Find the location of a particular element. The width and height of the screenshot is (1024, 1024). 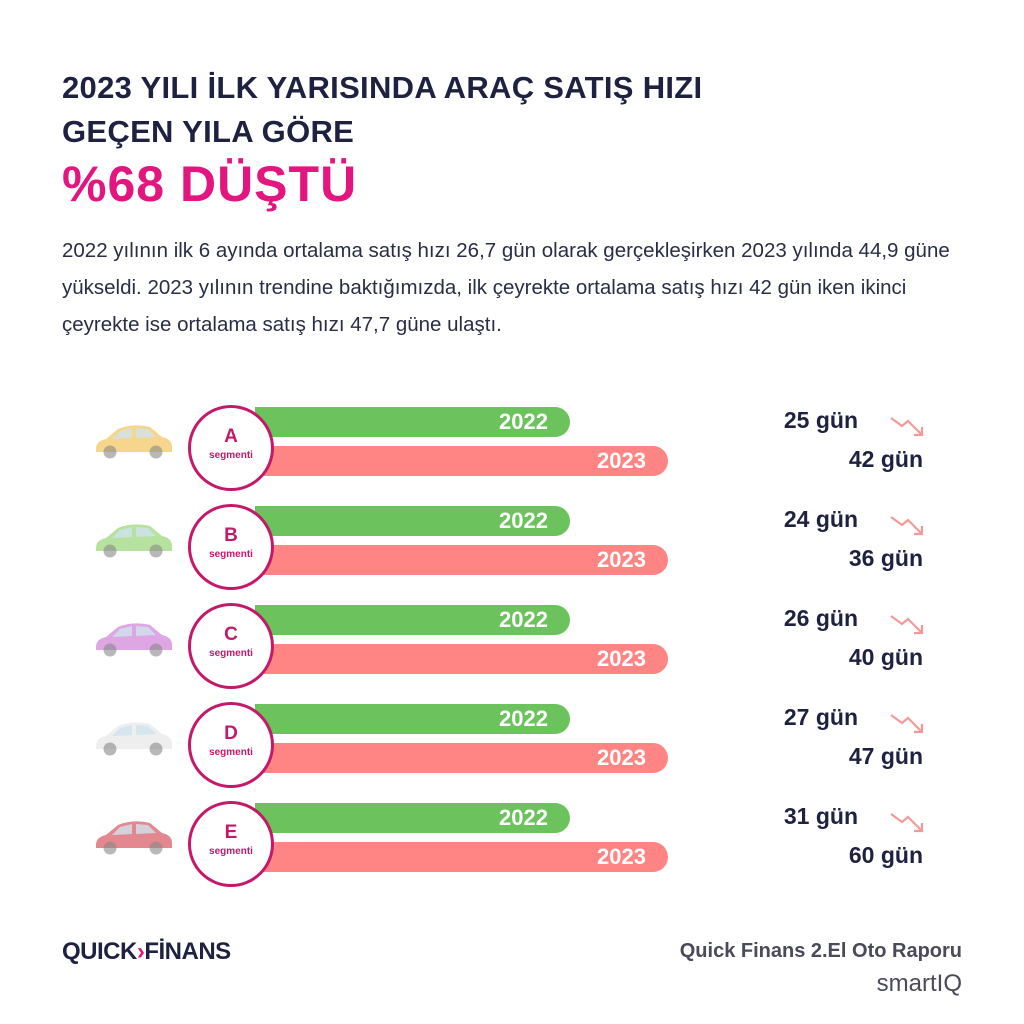

segment-letter: E is located at coordinates (231, 832).